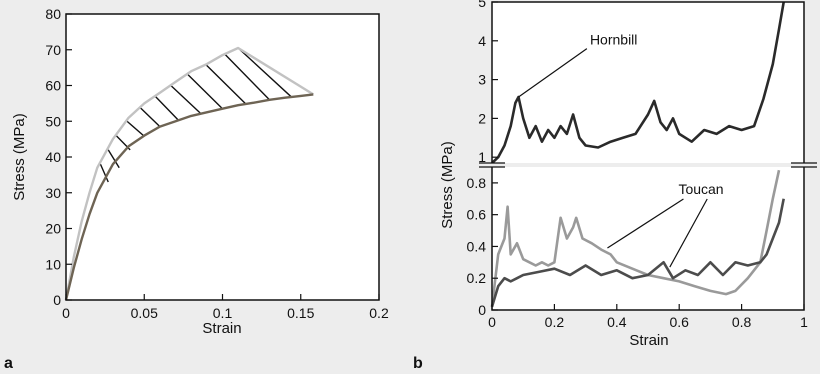 The image size is (820, 374). Describe the element at coordinates (482, 157) in the screenshot. I see `panel-b-upper-y-tick-label-0: 1` at that location.